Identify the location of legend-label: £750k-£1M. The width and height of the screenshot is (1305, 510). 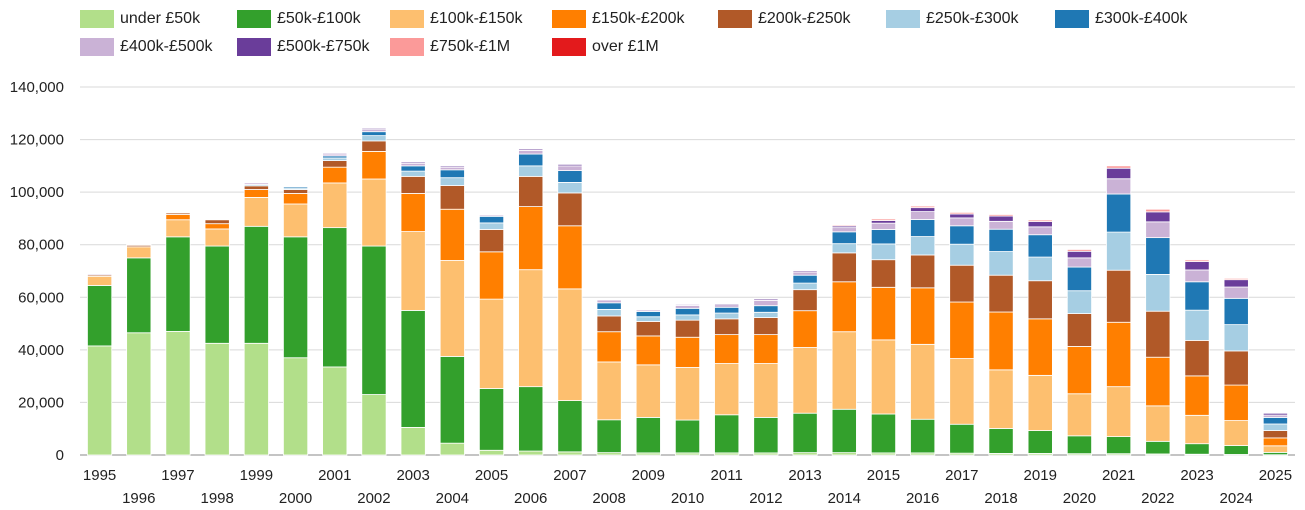
(470, 46).